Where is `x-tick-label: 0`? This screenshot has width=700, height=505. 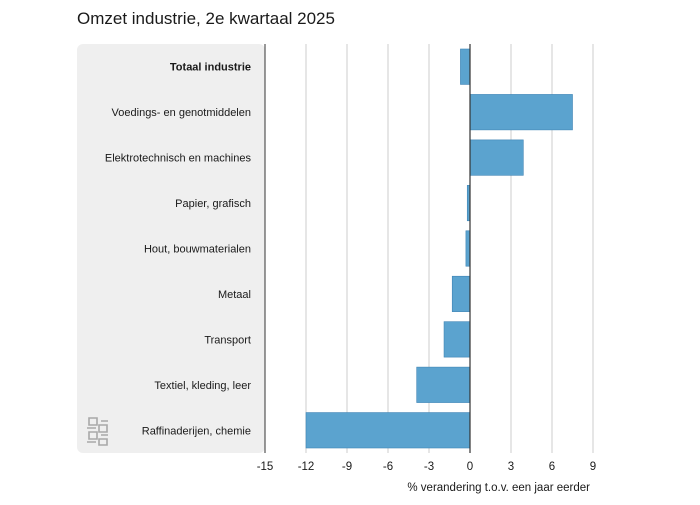 x-tick-label: 0 is located at coordinates (470, 467).